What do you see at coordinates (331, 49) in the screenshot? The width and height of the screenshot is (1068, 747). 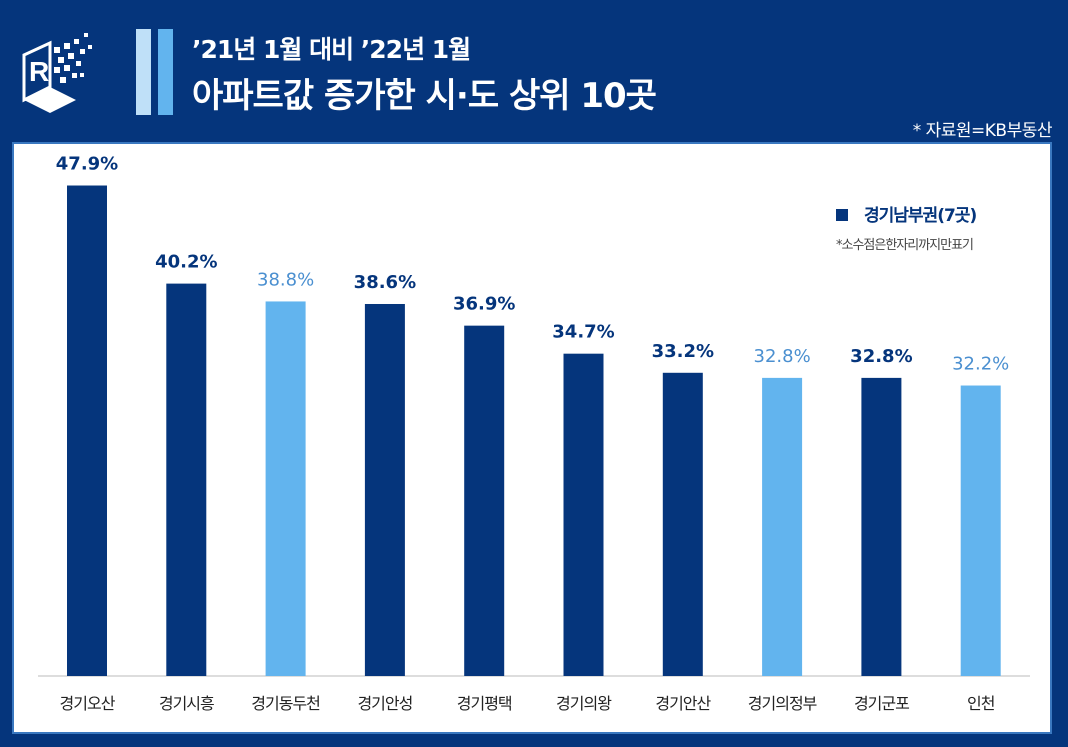 I see `chart-subtitle: ’21년 1월 대비 ’22년 1월` at bounding box center [331, 49].